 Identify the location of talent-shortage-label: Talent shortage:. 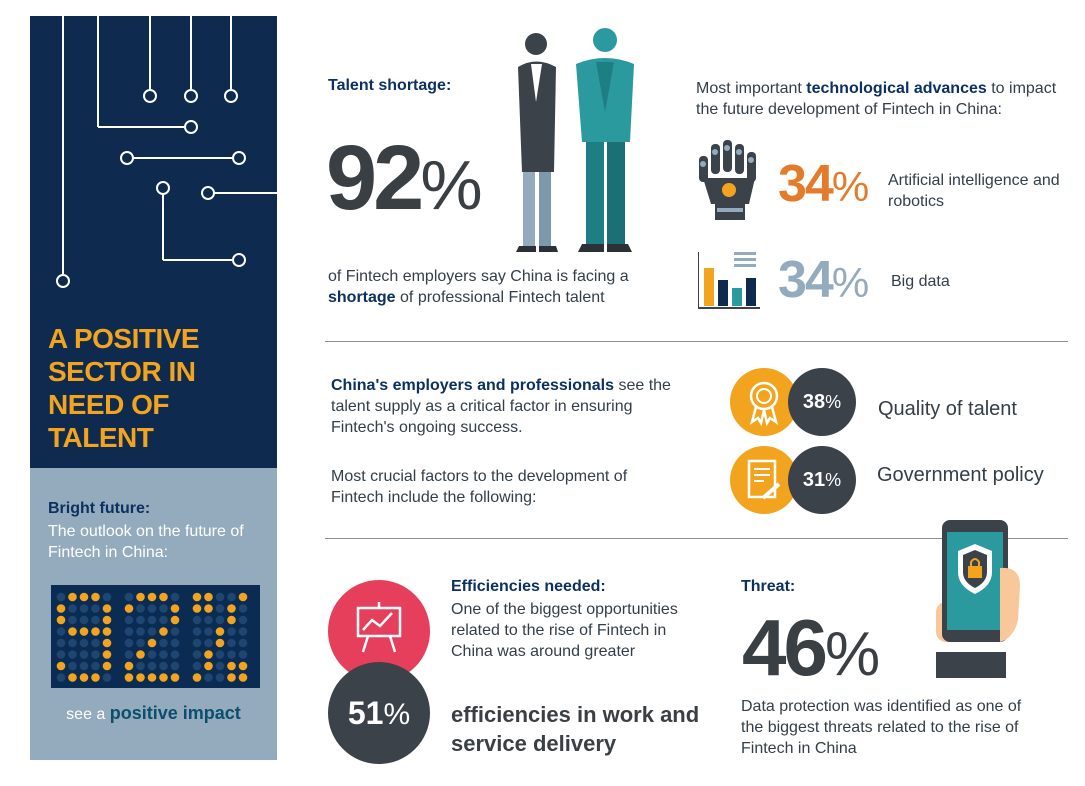
(390, 85).